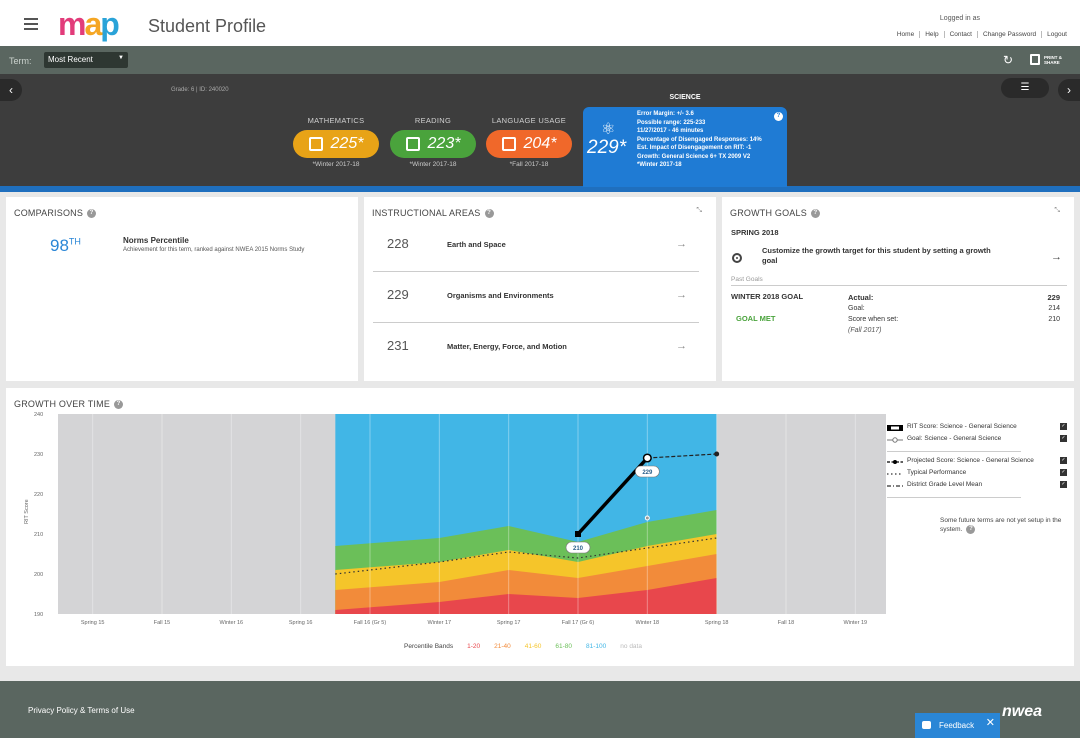 The height and width of the screenshot is (738, 1080). I want to click on contact-link: Contact, so click(961, 34).